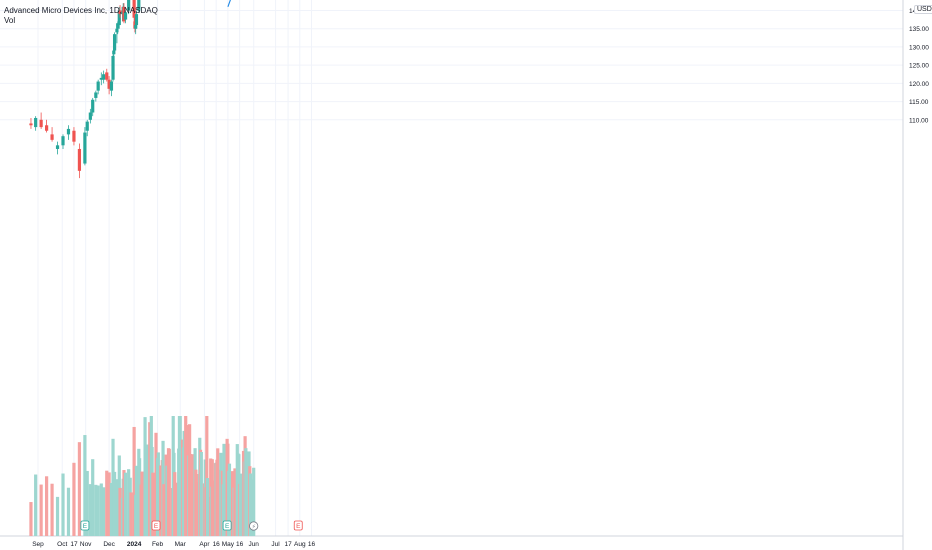  I want to click on x-tick-label: Apr, so click(204, 544).